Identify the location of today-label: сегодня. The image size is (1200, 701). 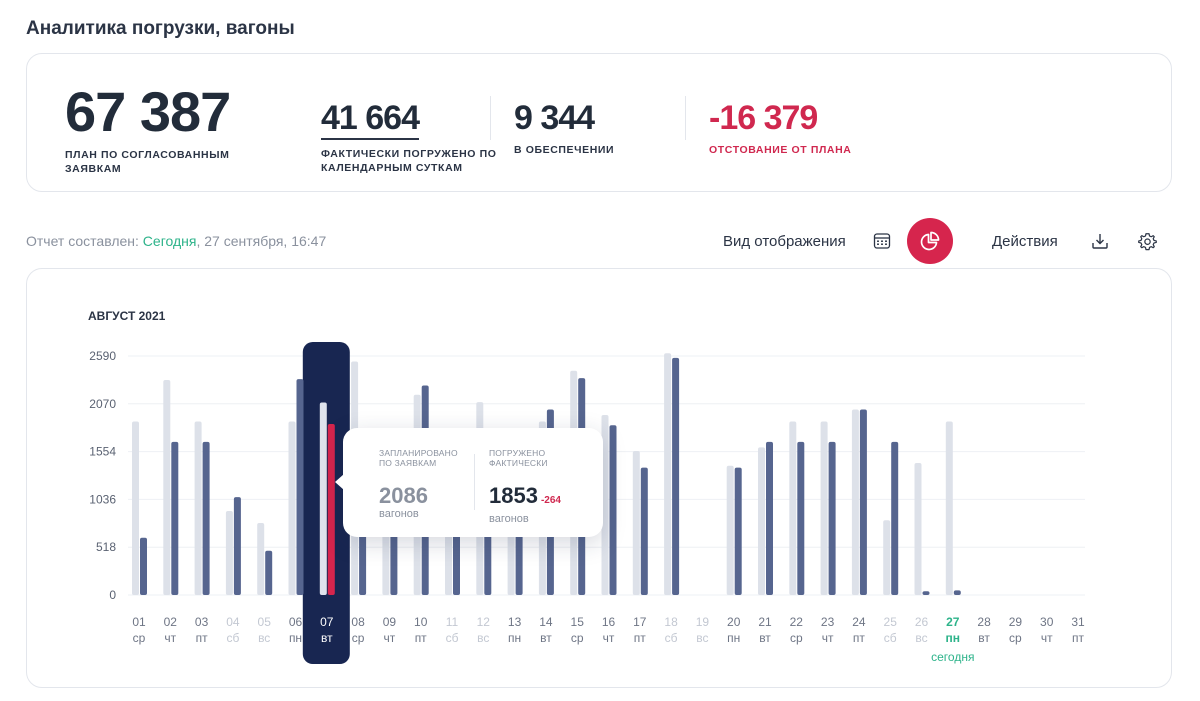
(952, 657).